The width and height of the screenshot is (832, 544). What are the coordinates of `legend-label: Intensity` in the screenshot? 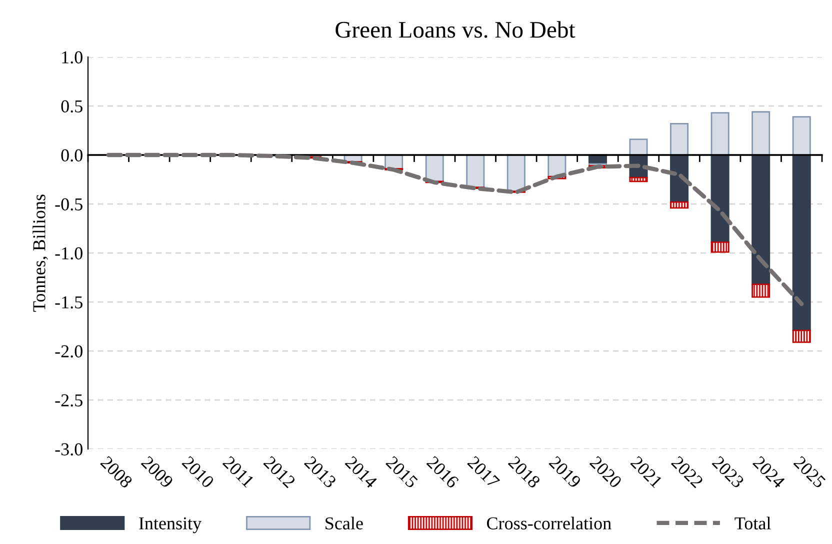 It's located at (170, 525).